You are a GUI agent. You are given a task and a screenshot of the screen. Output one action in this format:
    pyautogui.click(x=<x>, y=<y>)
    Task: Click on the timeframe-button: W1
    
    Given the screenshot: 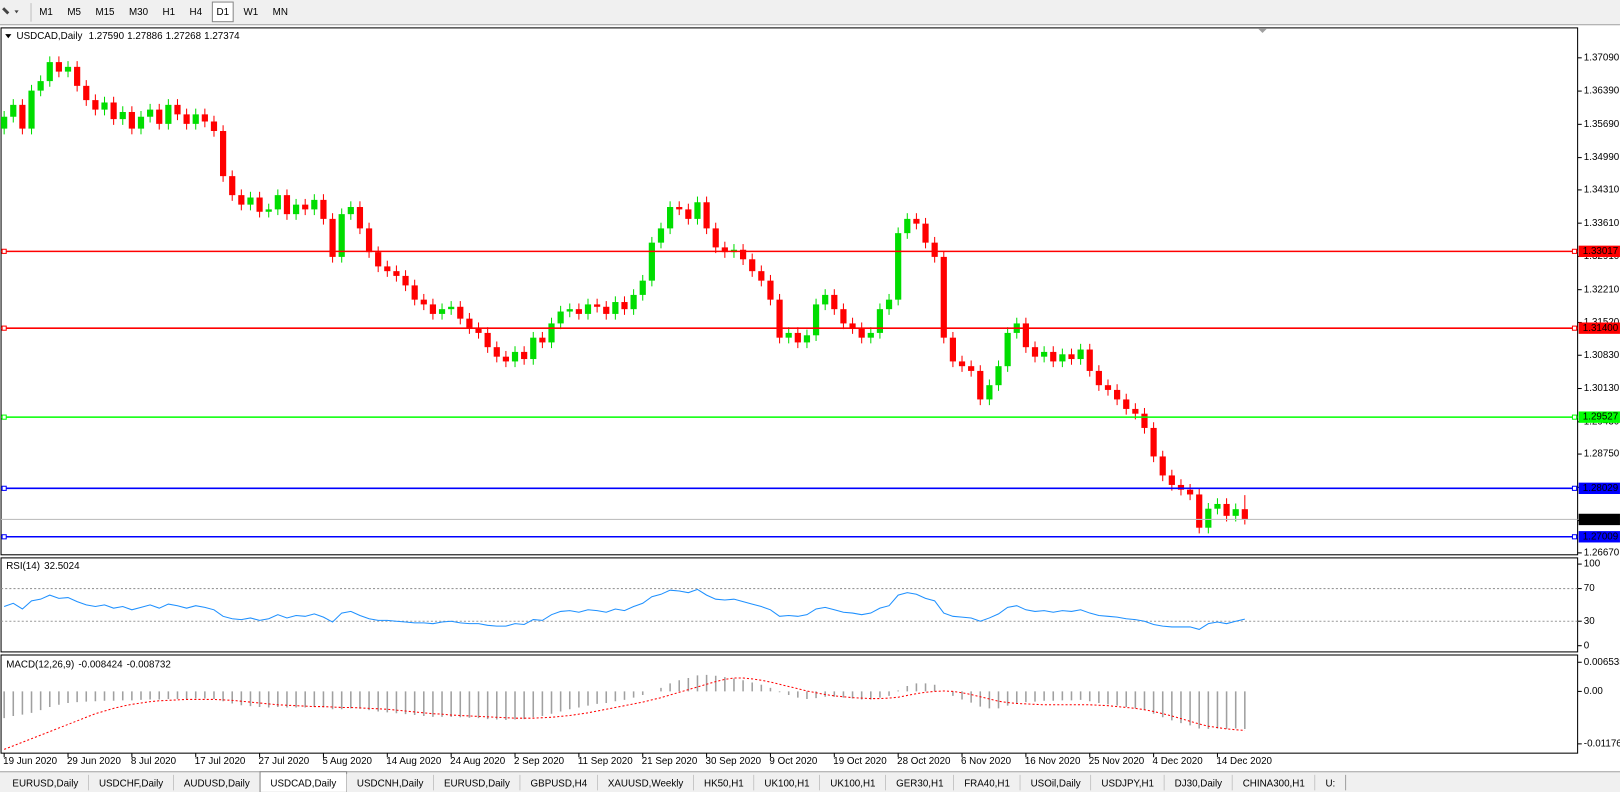 What is the action you would take?
    pyautogui.click(x=250, y=12)
    